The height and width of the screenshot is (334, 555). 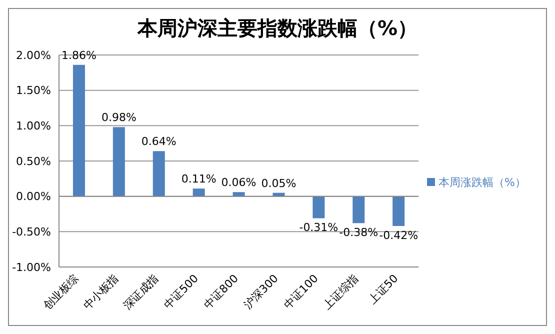 I want to click on data-label: 0.05%, so click(x=278, y=183).